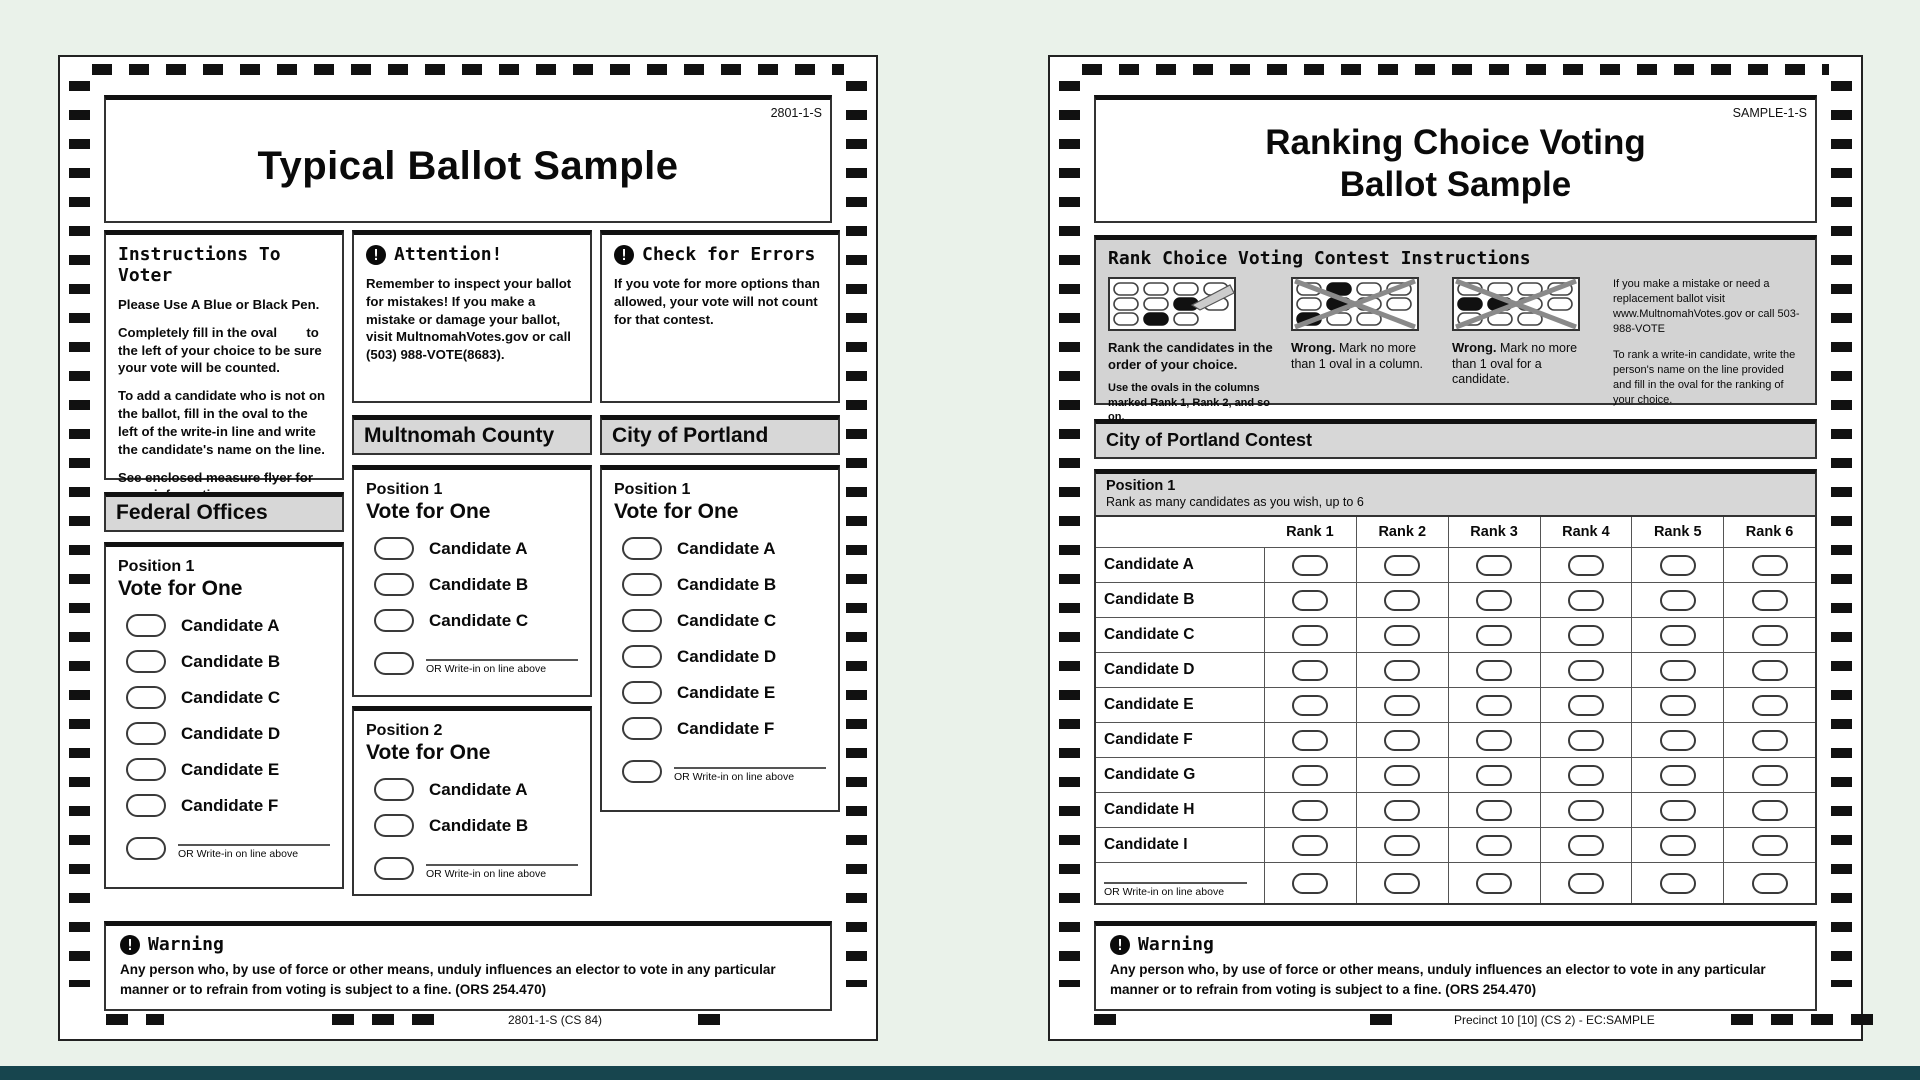 The image size is (1920, 1080). What do you see at coordinates (476, 584) in the screenshot?
I see `candidate-option: Candidate B` at bounding box center [476, 584].